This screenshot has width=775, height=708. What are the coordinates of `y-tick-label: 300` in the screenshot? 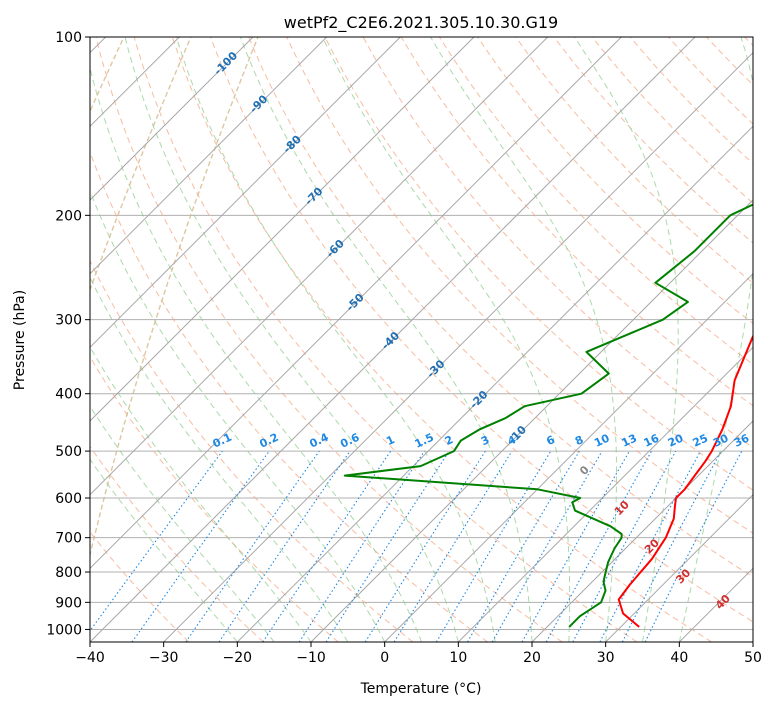 It's located at (68, 321).